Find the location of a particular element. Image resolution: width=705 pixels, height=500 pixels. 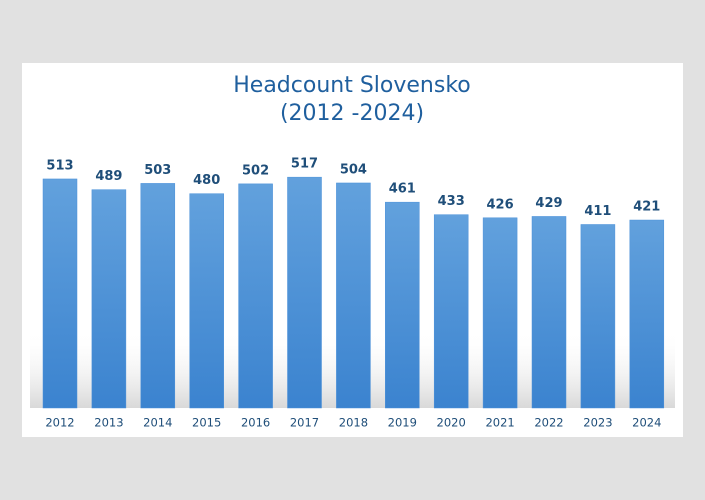

value-label: 502 is located at coordinates (255, 170).